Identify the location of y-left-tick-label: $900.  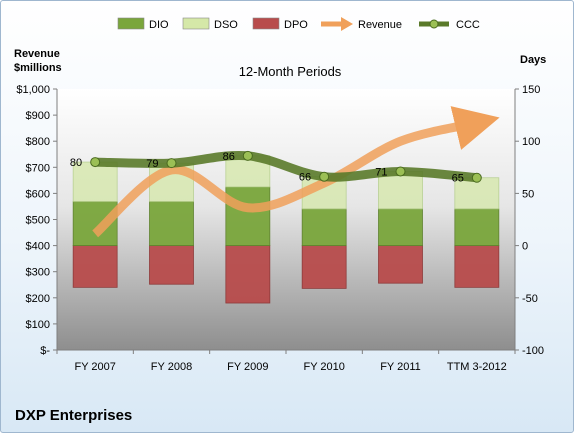
(38, 116).